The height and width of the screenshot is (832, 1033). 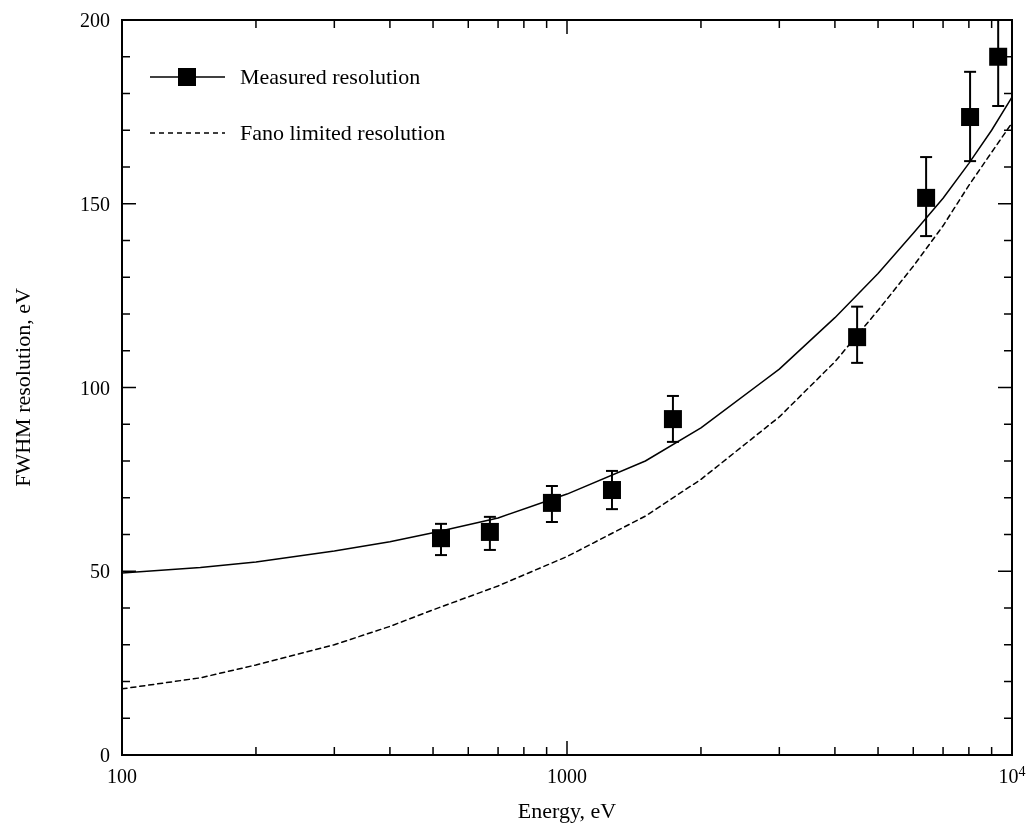 I want to click on legend-label: Fano limited resolution, so click(x=343, y=132).